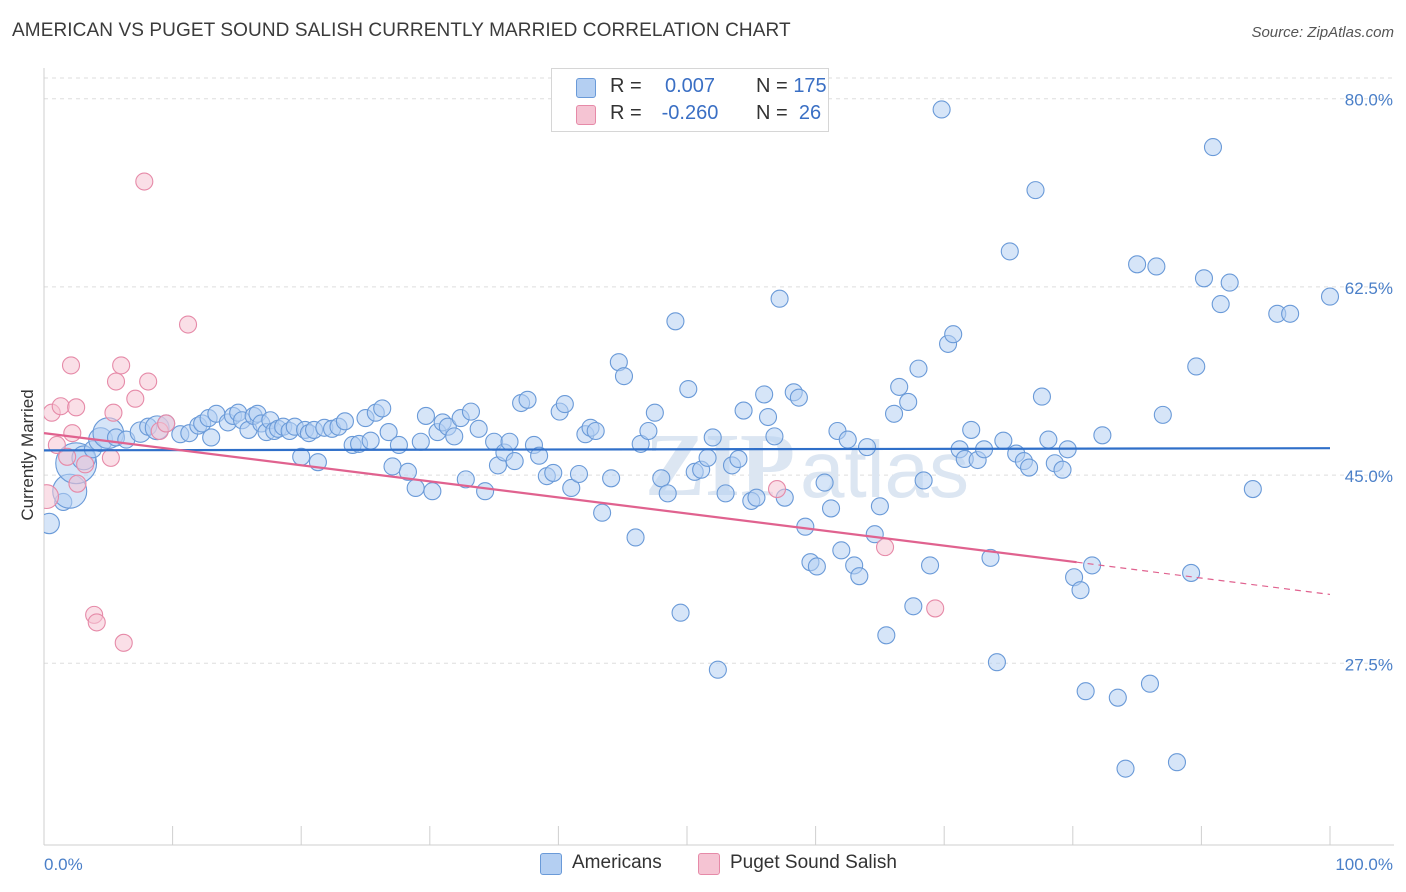  I want to click on legend-swatch-blue, so click(586, 88).